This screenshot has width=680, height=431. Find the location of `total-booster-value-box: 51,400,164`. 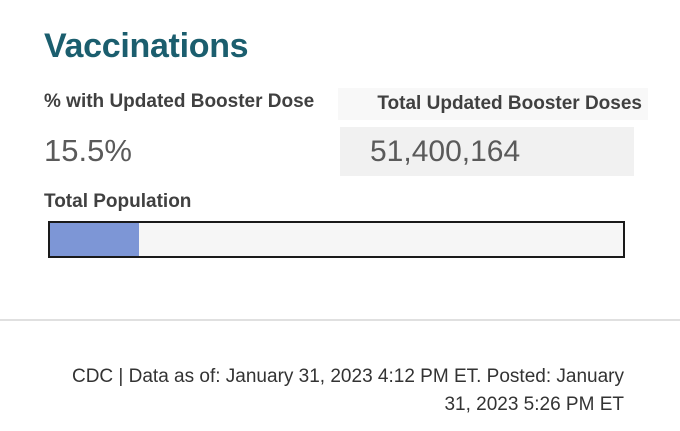

total-booster-value-box: 51,400,164 is located at coordinates (487, 151).